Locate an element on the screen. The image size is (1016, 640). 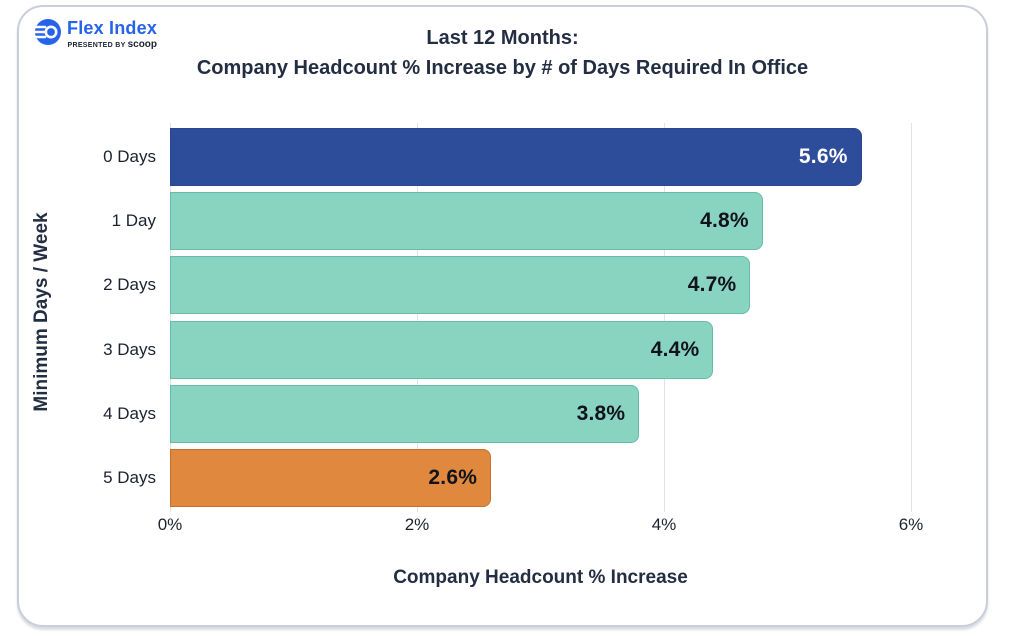
x-axis-title: Company Headcount % Increase is located at coordinates (540, 577).